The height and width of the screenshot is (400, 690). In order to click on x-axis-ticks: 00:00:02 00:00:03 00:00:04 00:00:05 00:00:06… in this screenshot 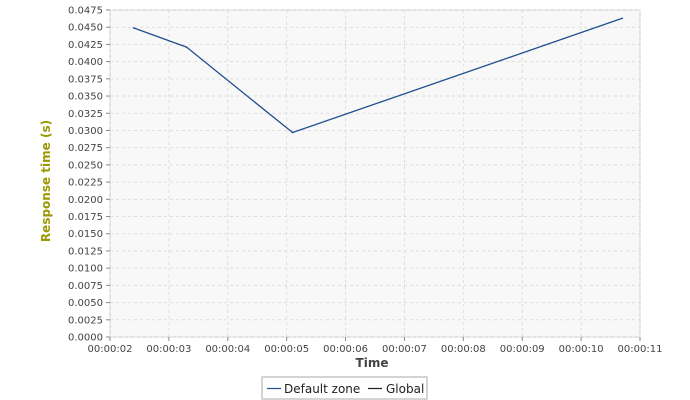, I will do `click(375, 346)`.